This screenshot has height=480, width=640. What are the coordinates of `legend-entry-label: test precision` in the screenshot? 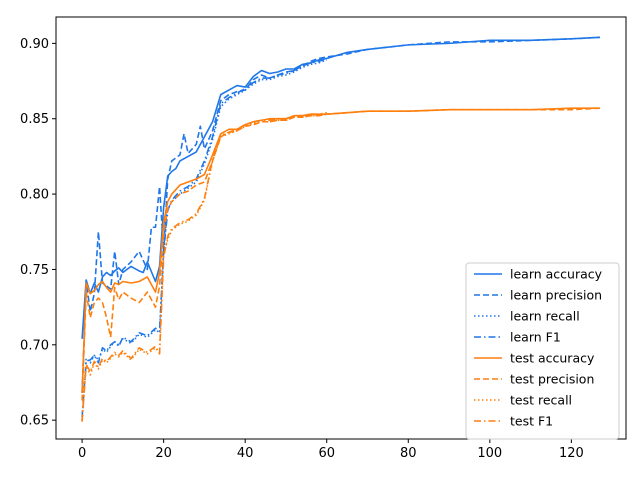 It's located at (552, 379).